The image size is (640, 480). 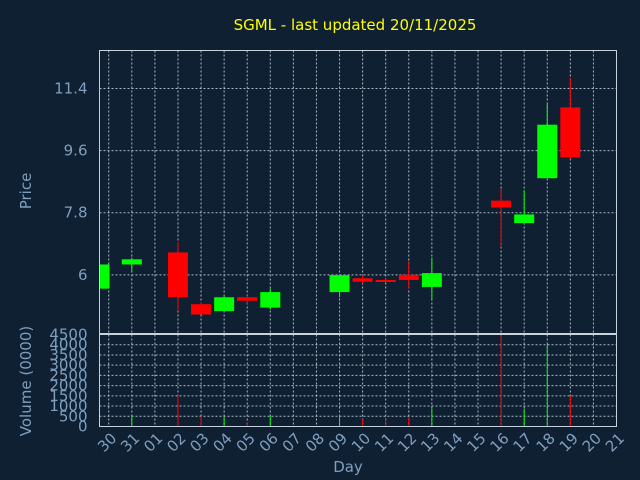 I want to click on volume-tick-label: 4500, so click(x=68, y=335).